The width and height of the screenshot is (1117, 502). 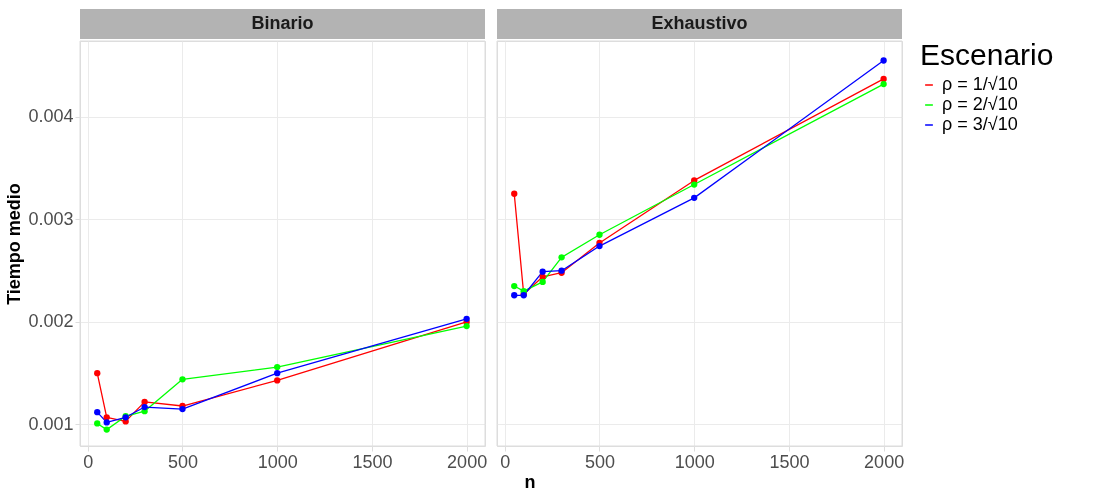 What do you see at coordinates (51, 218) in the screenshot?
I see `y-tick-label: 0.003` at bounding box center [51, 218].